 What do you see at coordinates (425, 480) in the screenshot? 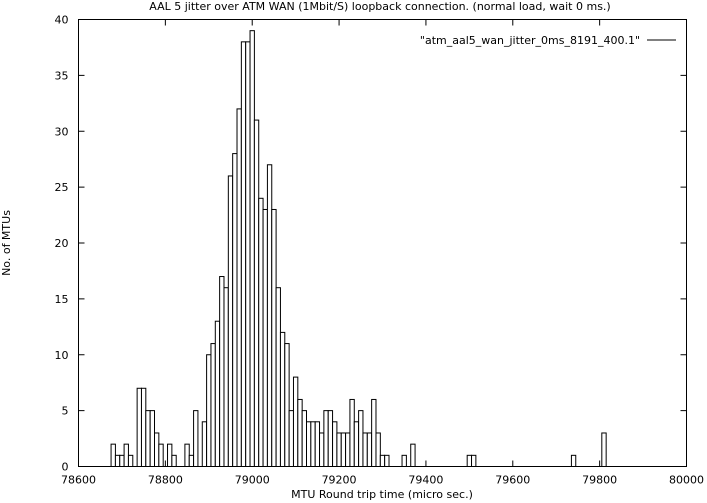
I see `x-tick-label: 79400` at bounding box center [425, 480].